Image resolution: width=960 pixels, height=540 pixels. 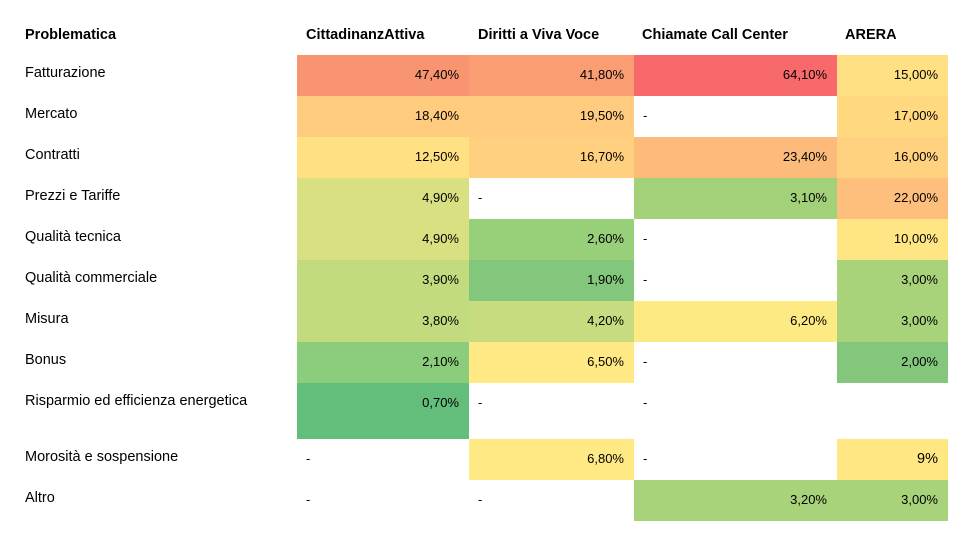 What do you see at coordinates (440, 279) in the screenshot?
I see `cell-value: 3,90%` at bounding box center [440, 279].